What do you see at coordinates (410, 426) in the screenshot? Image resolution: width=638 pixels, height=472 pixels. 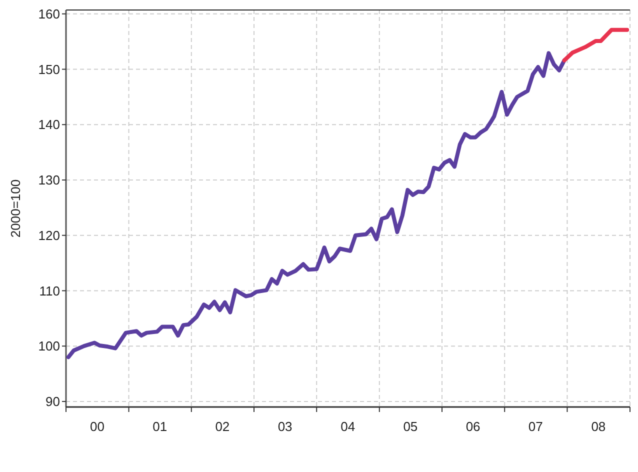 I see `x-tick-label: 05` at bounding box center [410, 426].